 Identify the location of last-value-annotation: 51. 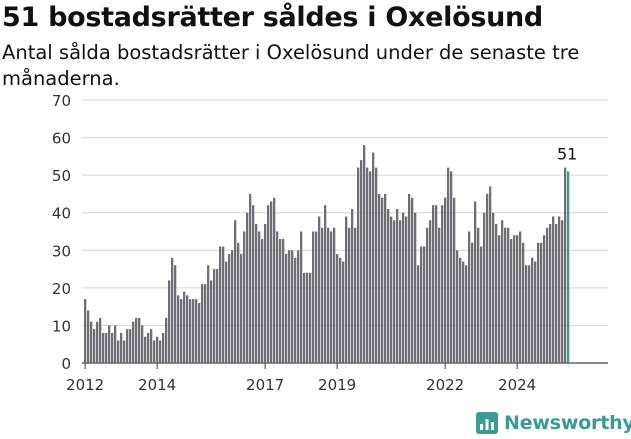
(567, 153).